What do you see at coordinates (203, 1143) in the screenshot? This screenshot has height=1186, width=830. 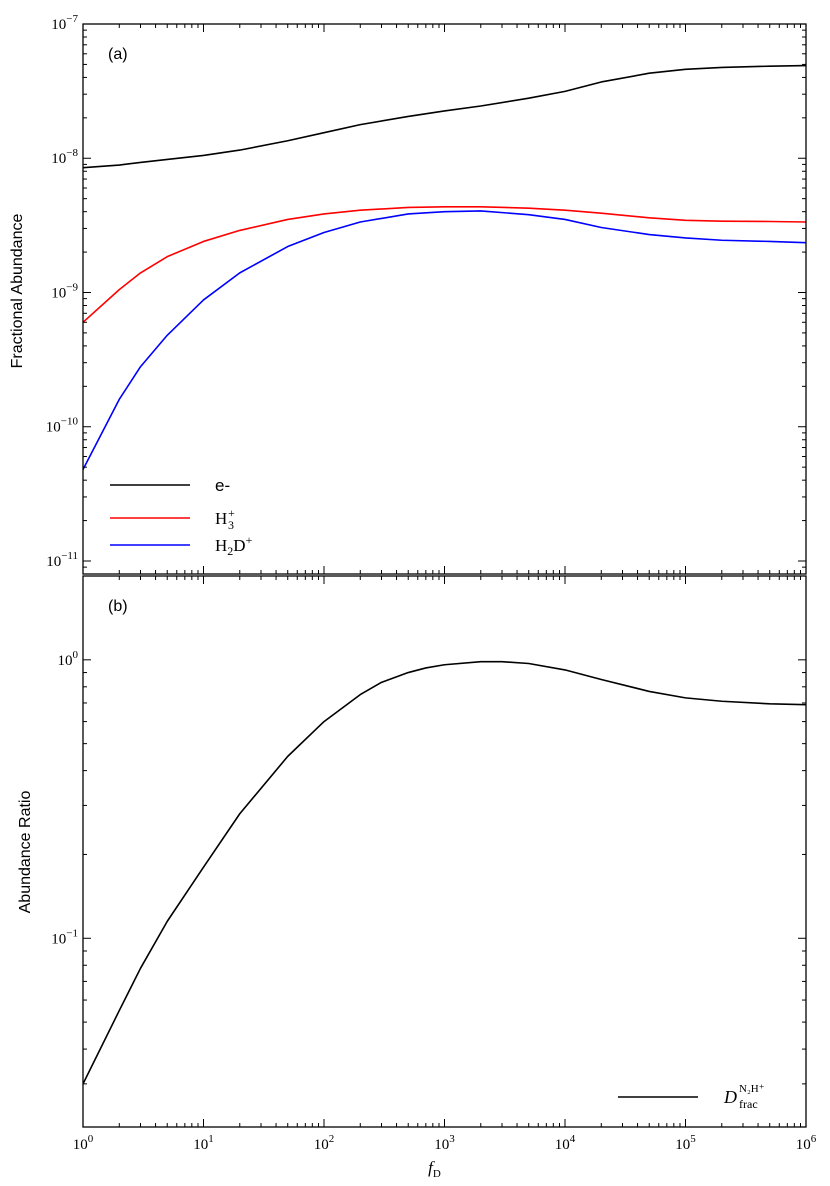 I see `x-tick-label-b: 10¹` at bounding box center [203, 1143].